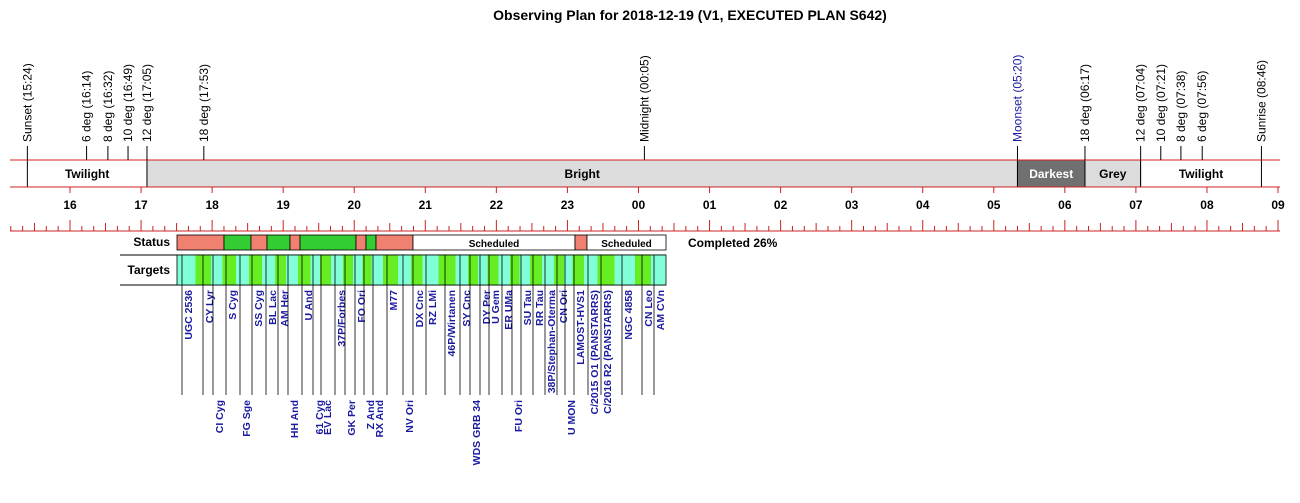 The image size is (1300, 503). What do you see at coordinates (70, 205) in the screenshot?
I see `hour-label: 16` at bounding box center [70, 205].